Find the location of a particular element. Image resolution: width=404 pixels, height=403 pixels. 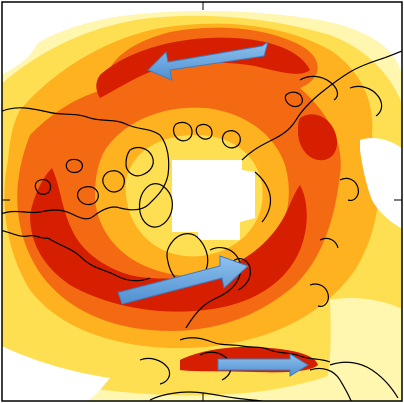

edge-patch-south is located at coordinates (56, 373).